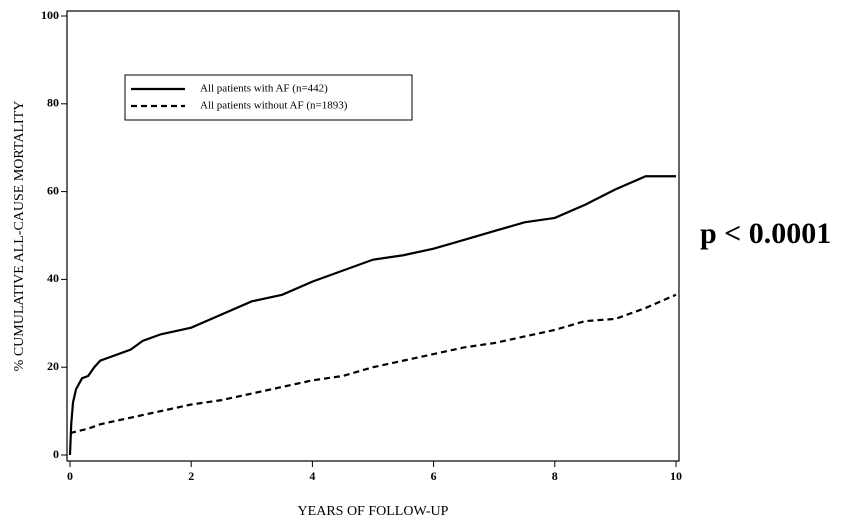 This screenshot has width=841, height=524. Describe the element at coordinates (268, 97) in the screenshot. I see `legend` at that location.